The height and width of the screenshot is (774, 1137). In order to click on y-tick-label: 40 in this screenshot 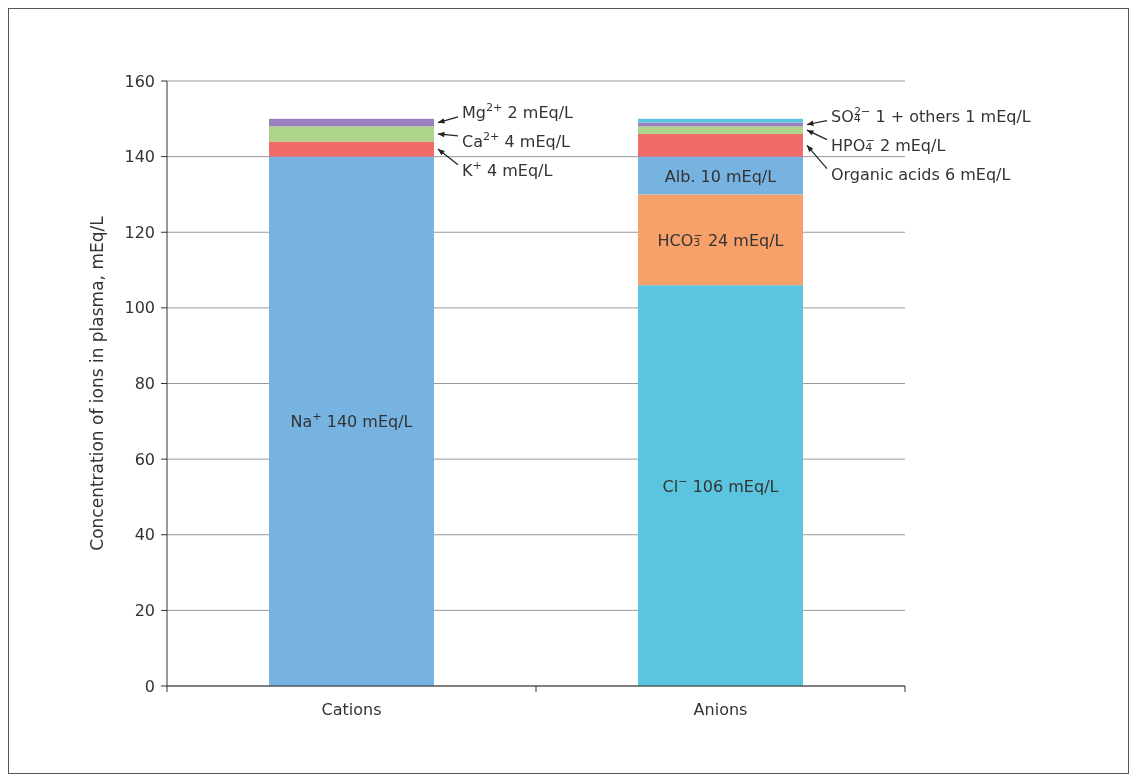, I will do `click(144, 535)`.